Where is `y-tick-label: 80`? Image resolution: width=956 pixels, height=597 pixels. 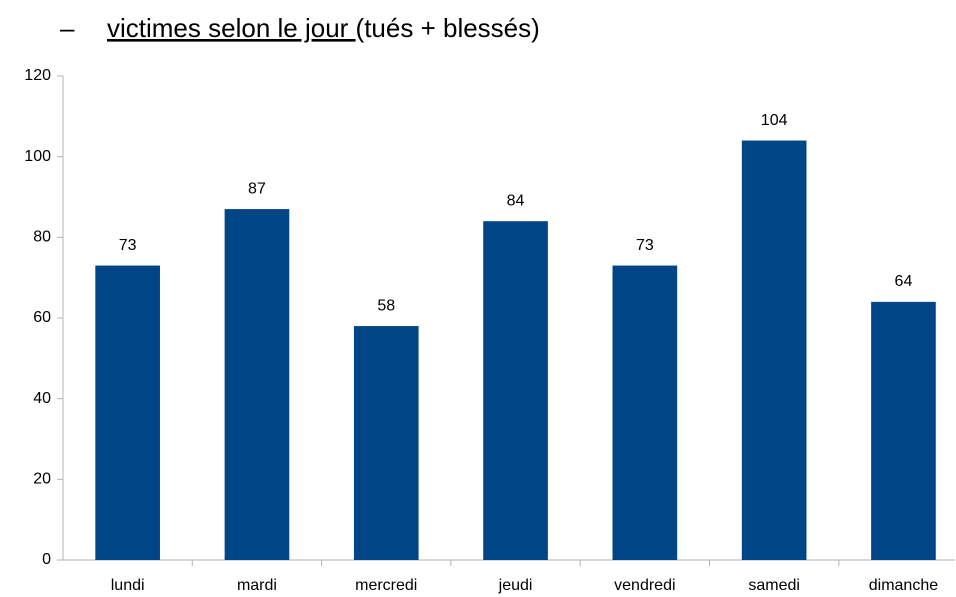
y-tick-label: 80 is located at coordinates (42, 237).